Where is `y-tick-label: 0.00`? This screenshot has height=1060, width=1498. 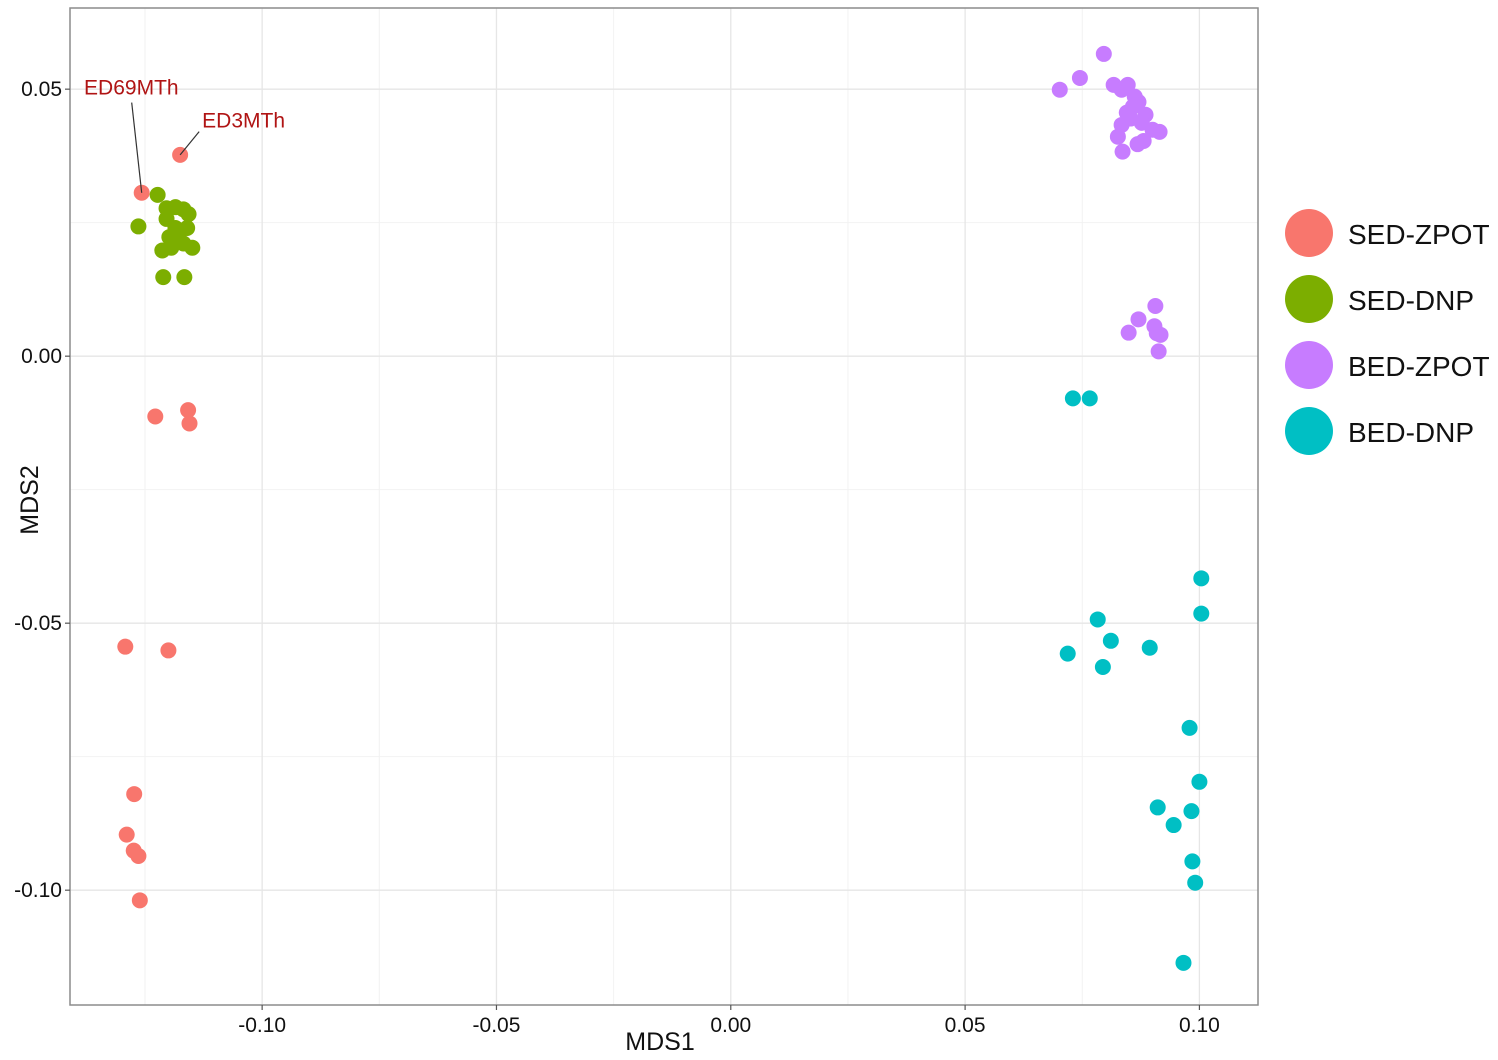
y-tick-label: 0.00 is located at coordinates (41, 356).